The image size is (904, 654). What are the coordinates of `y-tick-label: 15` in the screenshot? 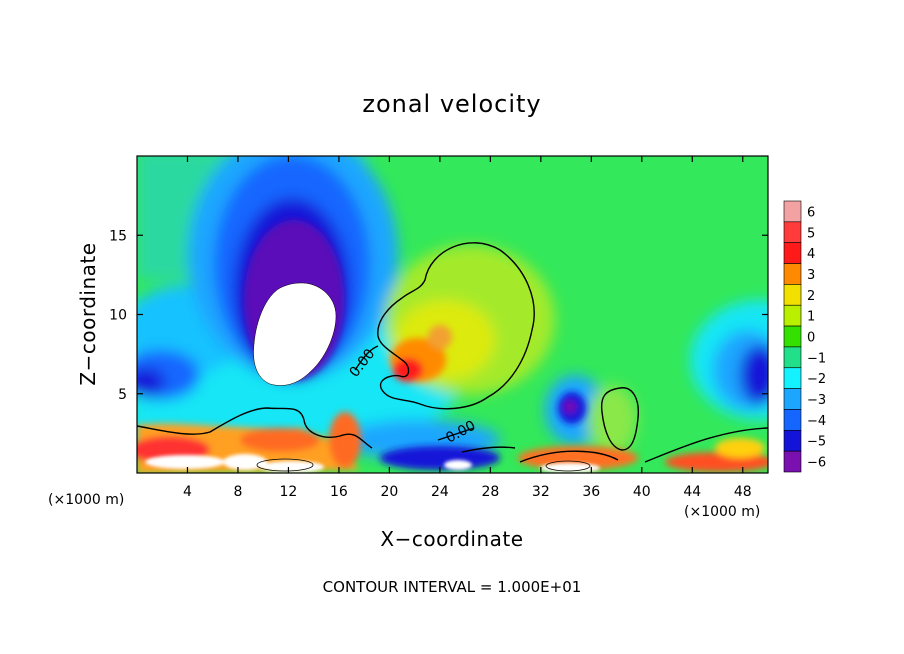 It's located at (118, 236).